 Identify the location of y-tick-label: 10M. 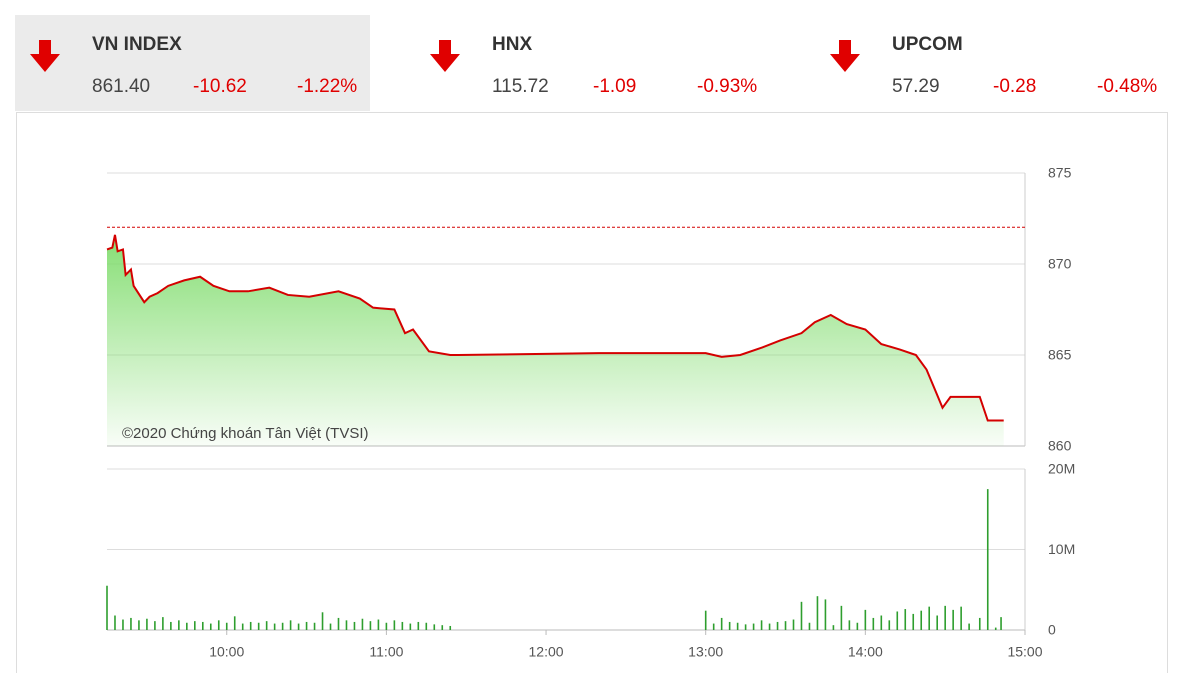
(1061, 549).